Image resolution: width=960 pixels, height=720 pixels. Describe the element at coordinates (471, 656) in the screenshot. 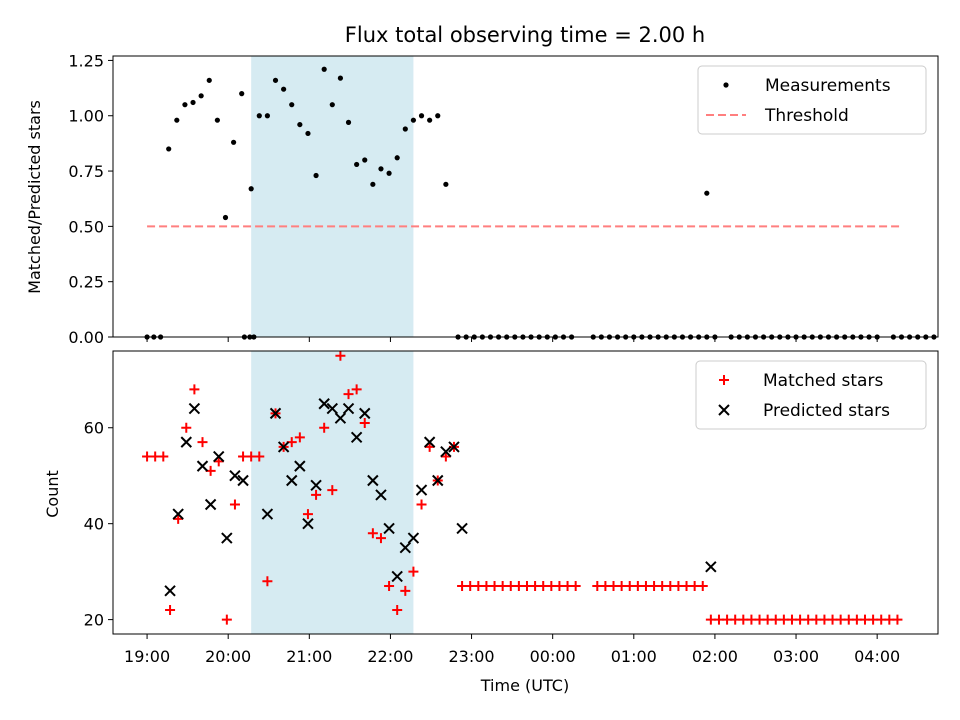

I see `x-tick-label: 23:00` at that location.